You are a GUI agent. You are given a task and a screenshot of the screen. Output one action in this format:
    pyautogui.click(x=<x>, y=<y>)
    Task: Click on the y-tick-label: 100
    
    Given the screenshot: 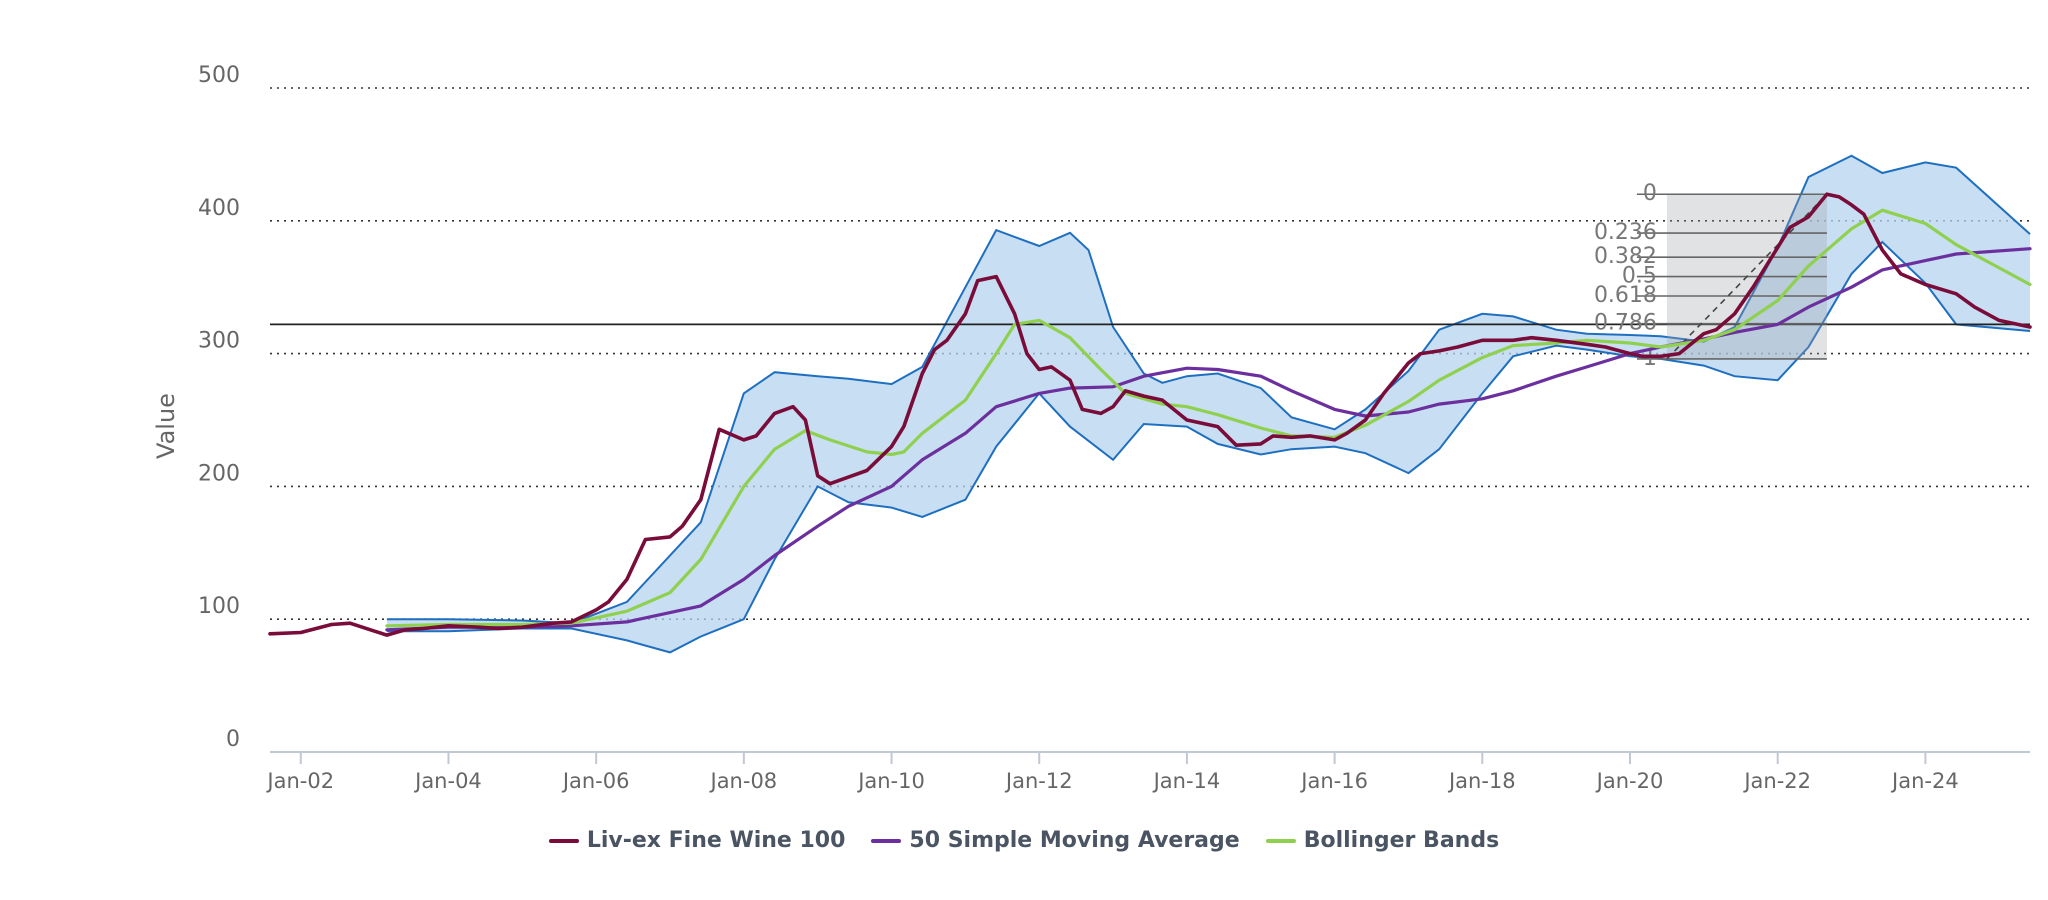 What is the action you would take?
    pyautogui.click(x=219, y=606)
    